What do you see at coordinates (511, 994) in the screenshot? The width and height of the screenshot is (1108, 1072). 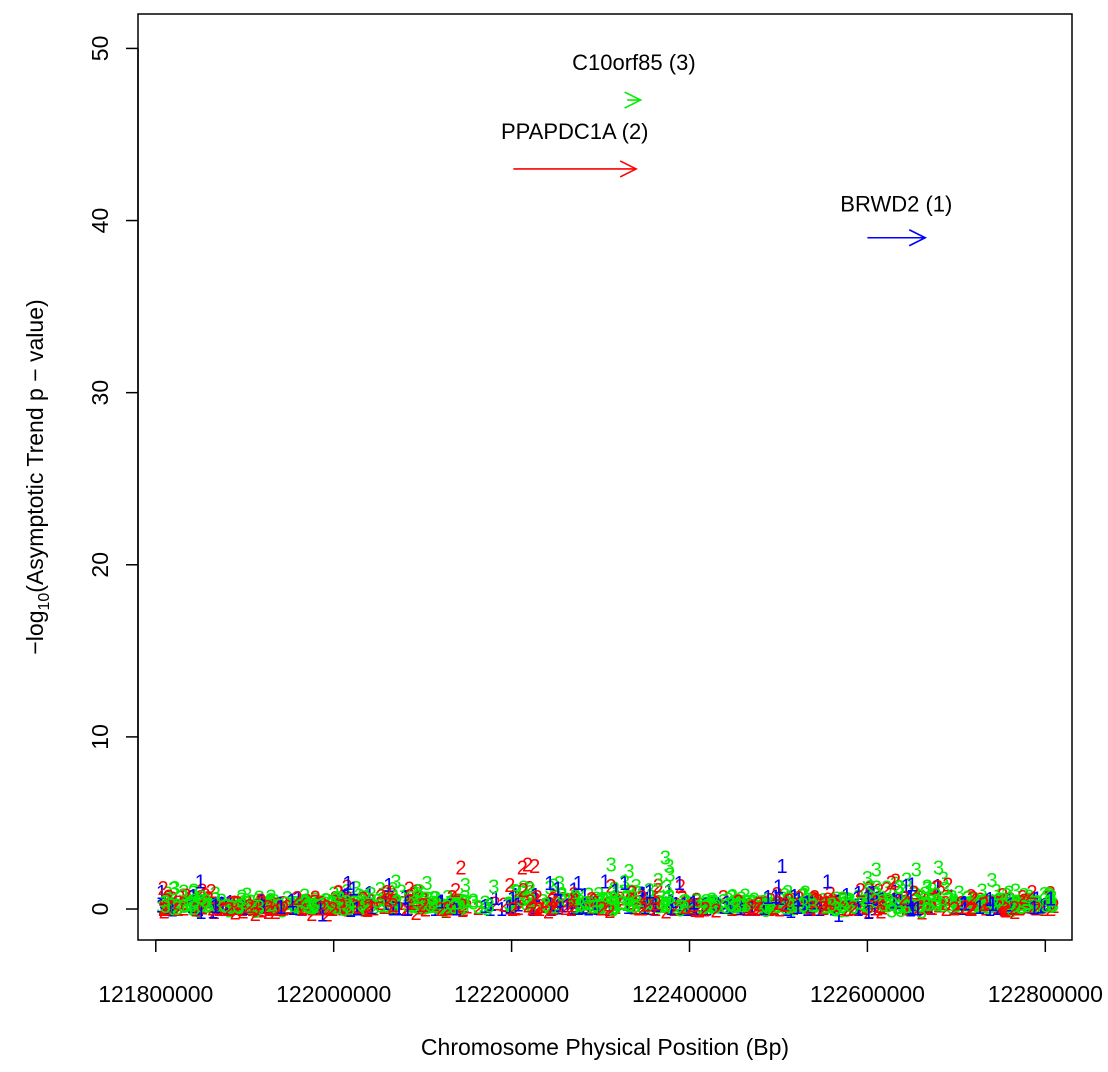 I see `x-tick-label: 122200000` at bounding box center [511, 994].